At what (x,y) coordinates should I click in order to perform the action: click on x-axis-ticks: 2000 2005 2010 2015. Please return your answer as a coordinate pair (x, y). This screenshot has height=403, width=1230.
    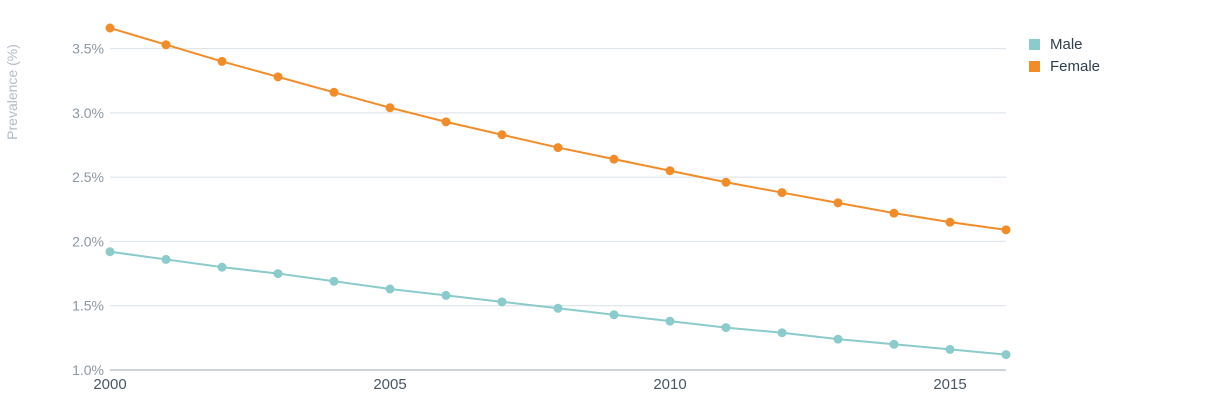
    Looking at the image, I should click on (529, 384).